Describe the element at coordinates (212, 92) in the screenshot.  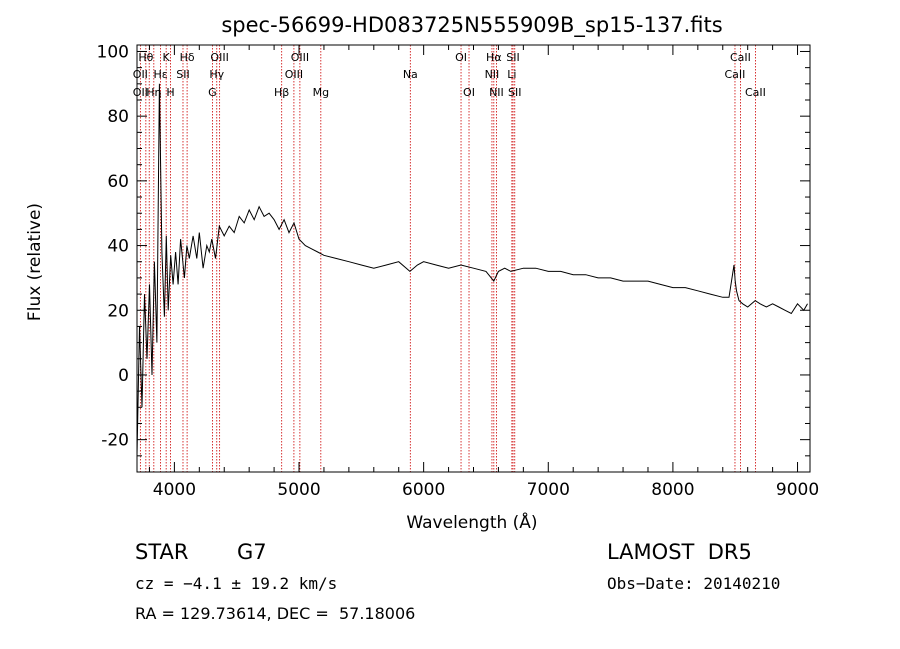
I see `line-label: G` at that location.